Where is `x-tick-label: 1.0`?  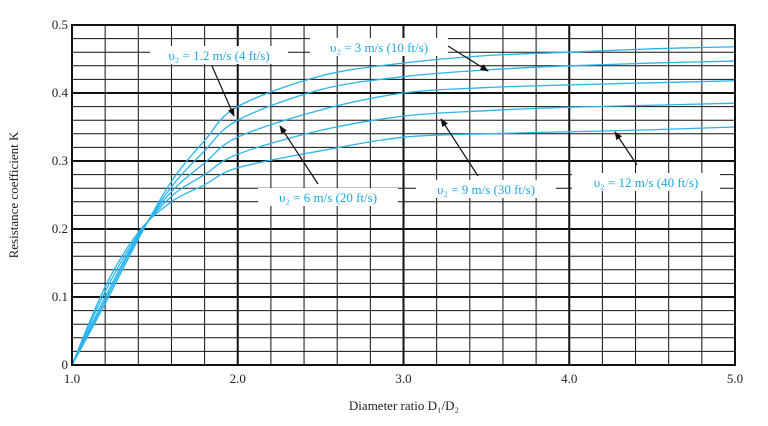 x-tick-label: 1.0 is located at coordinates (72, 378).